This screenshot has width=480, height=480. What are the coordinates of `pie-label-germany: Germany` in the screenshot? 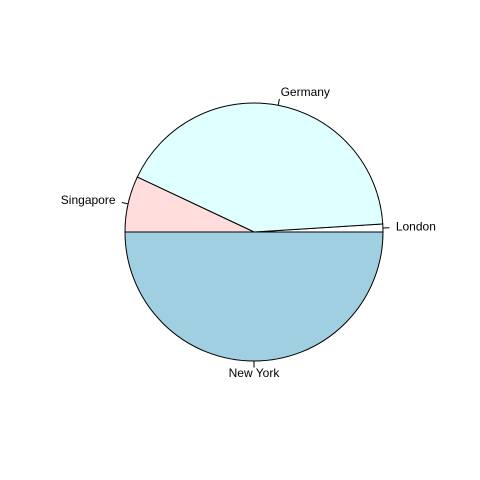 It's located at (305, 92).